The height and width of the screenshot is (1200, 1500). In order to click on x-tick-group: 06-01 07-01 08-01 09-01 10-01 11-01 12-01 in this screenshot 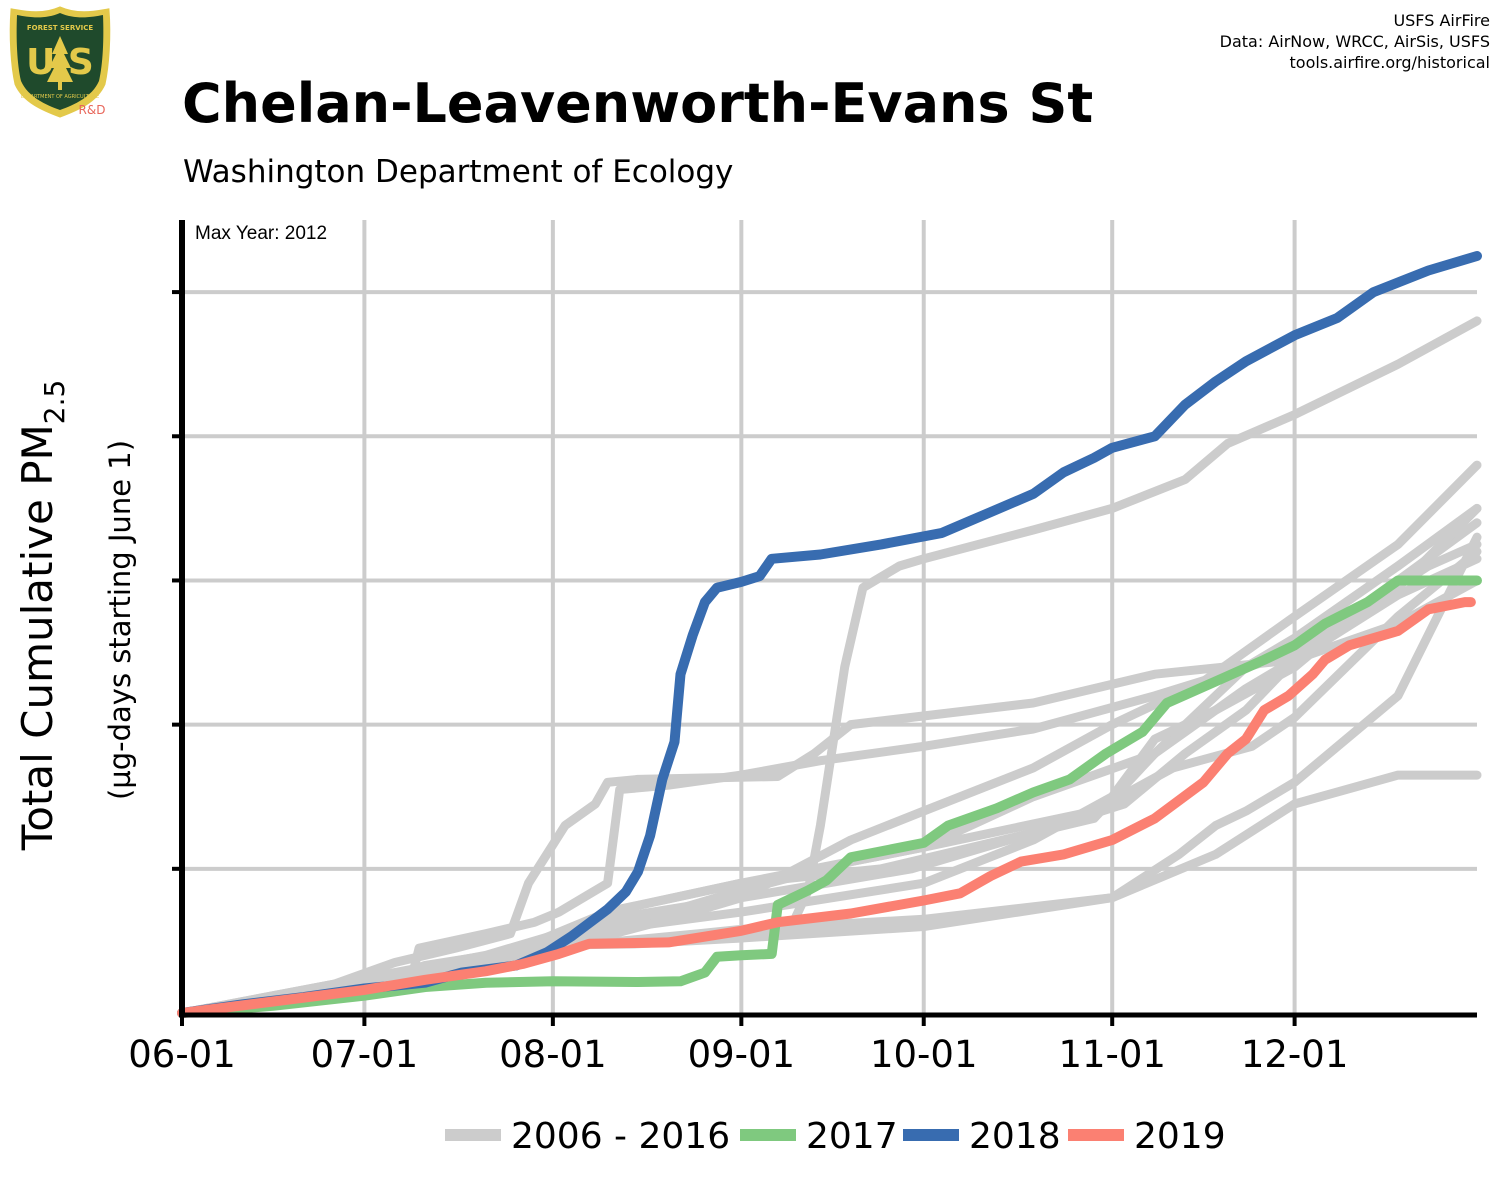, I will do `click(738, 1044)`.